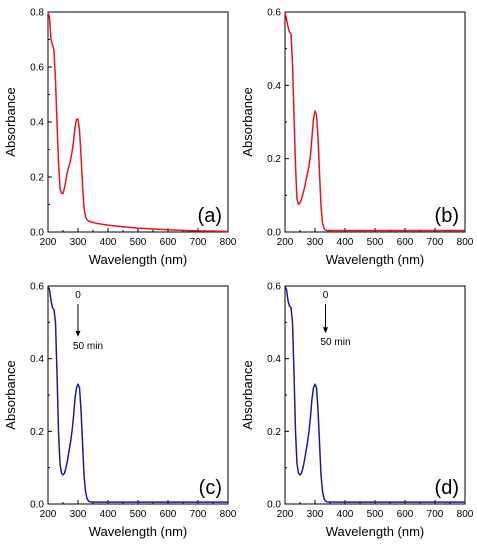  Describe the element at coordinates (210, 216) in the screenshot. I see `panel-label: (a)` at that location.